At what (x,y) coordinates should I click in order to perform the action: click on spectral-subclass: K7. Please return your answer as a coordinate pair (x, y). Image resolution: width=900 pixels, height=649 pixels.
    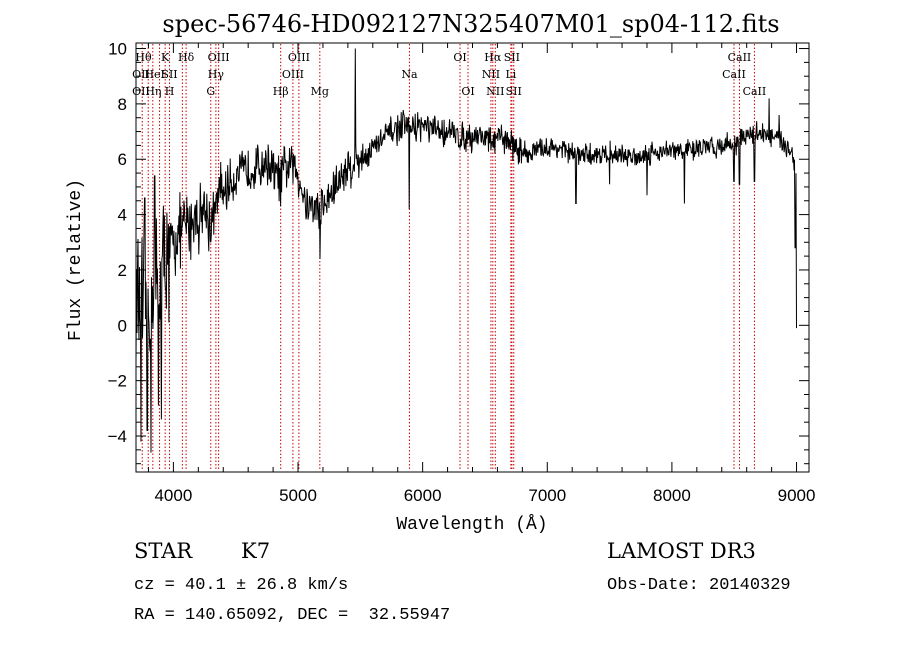
    Looking at the image, I should click on (255, 551).